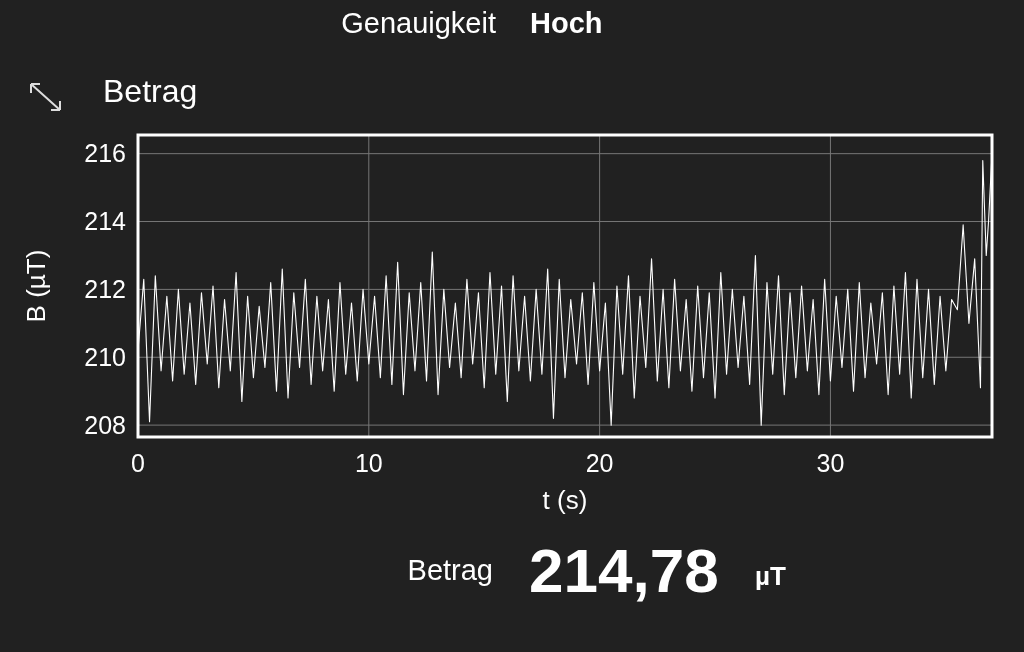 This screenshot has width=1024, height=652. I want to click on x-tick-label: 30, so click(830, 463).